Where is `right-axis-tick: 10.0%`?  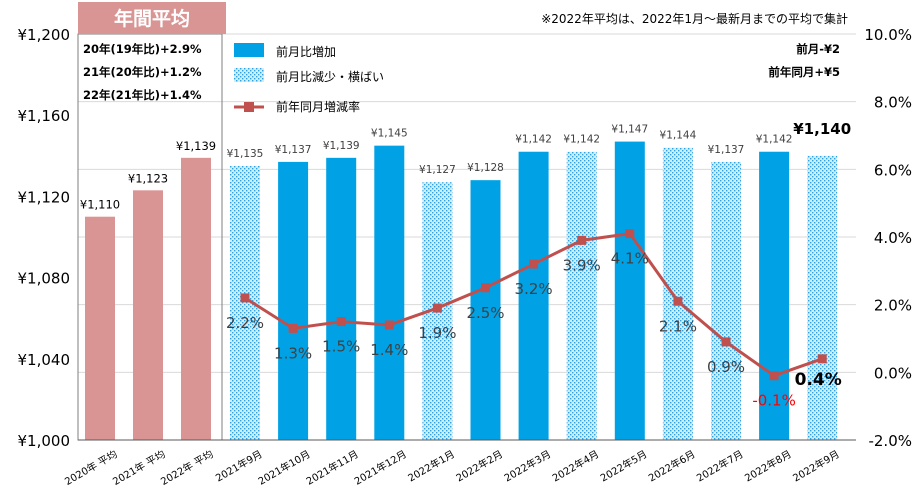 right-axis-tick: 10.0% is located at coordinates (888, 35).